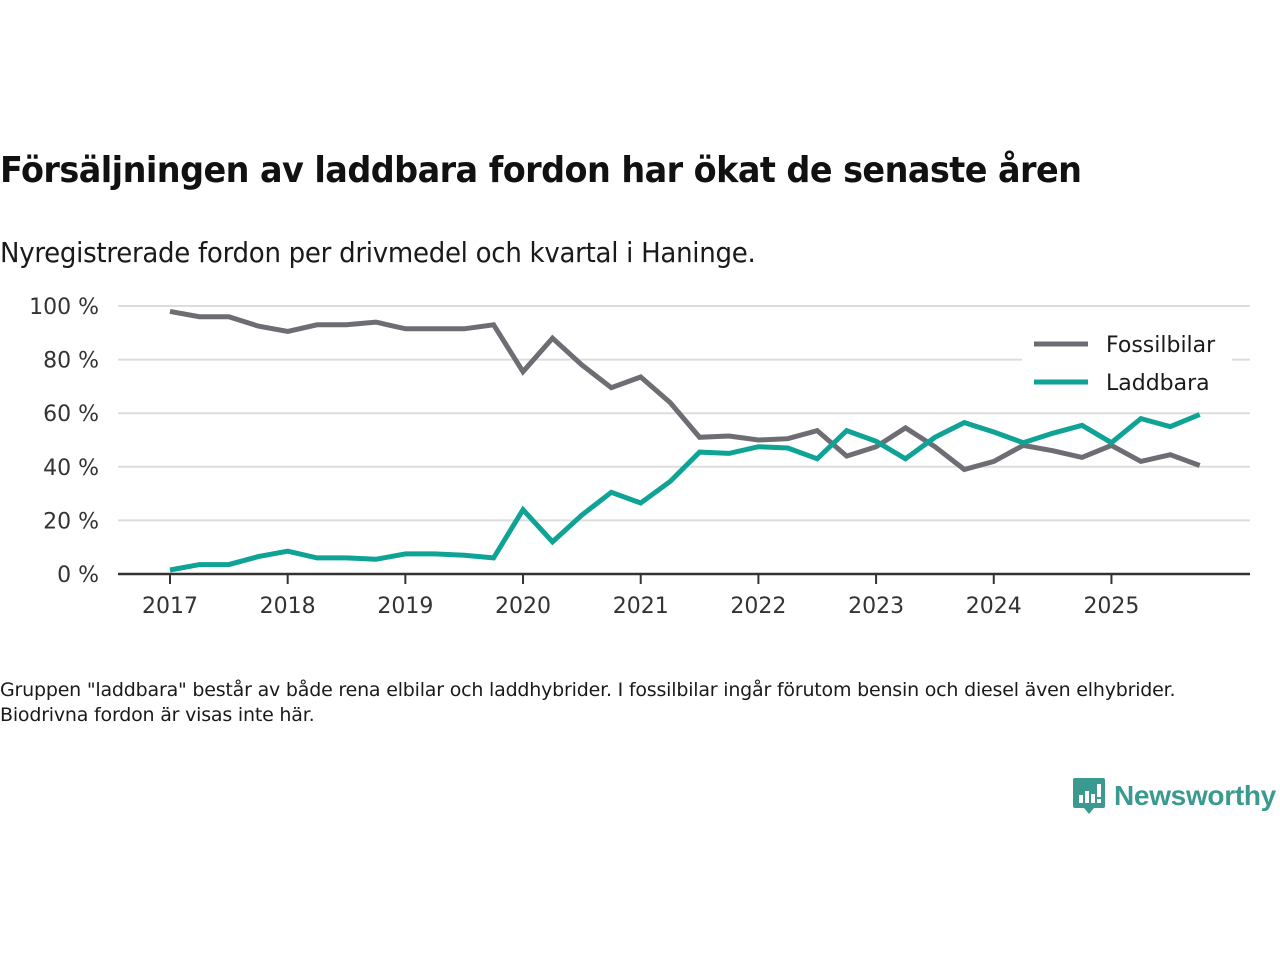  Describe the element at coordinates (684, 595) in the screenshot. I see `x-axis: 2017 2018 2019 2020 2021 2022 2023 2024 2025` at that location.